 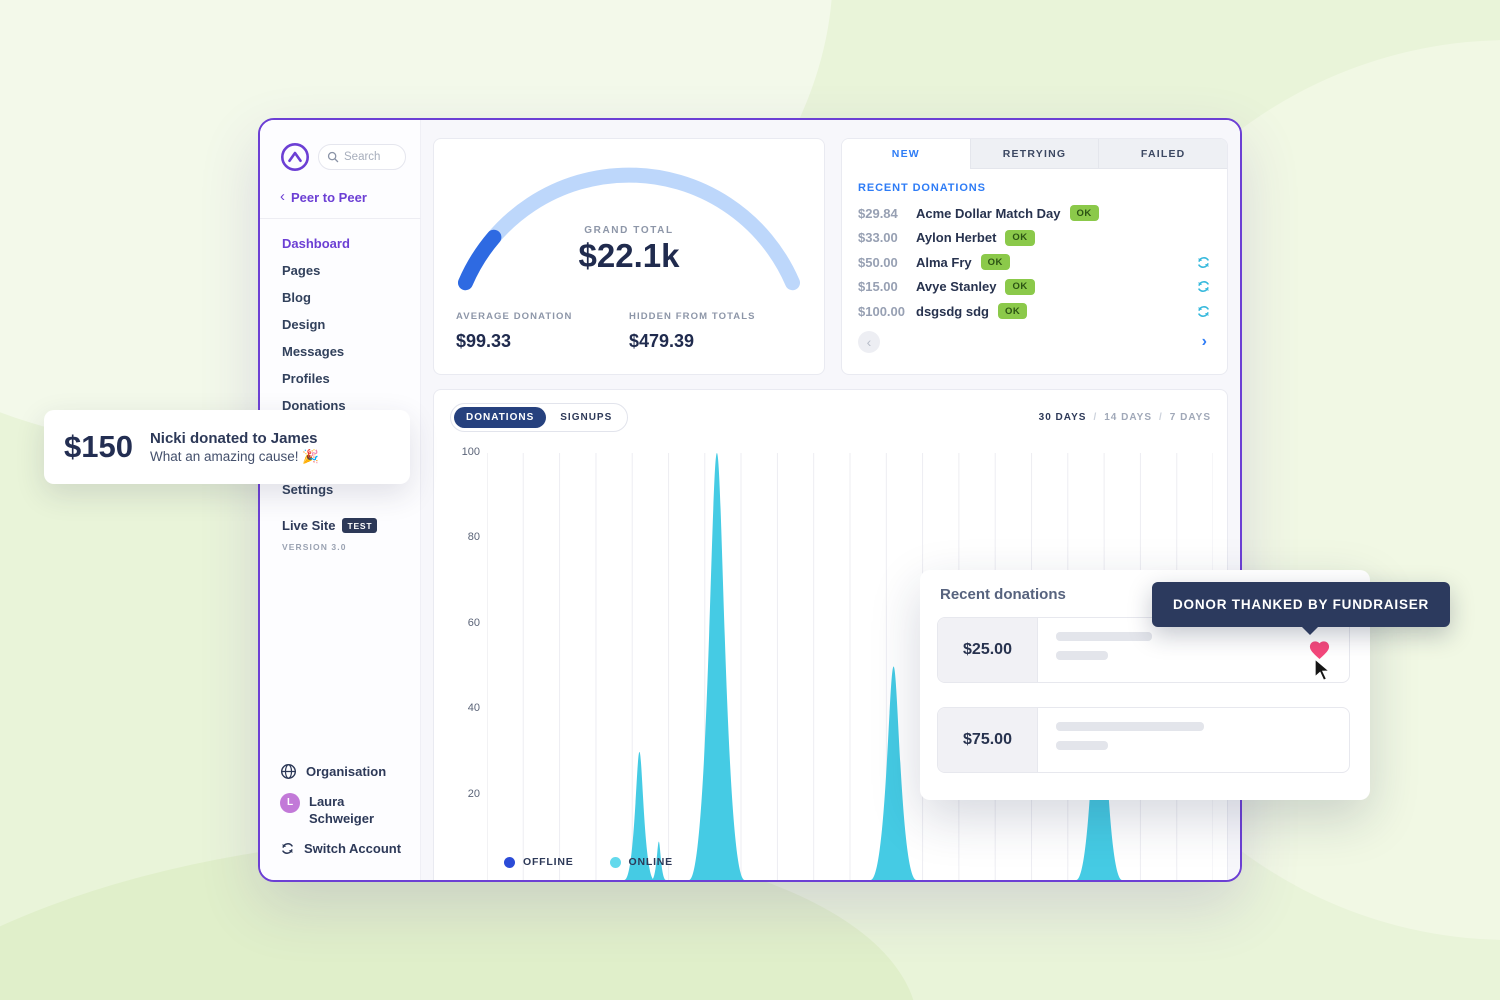 I want to click on tab-retrying: RETRYING, so click(x=1034, y=154).